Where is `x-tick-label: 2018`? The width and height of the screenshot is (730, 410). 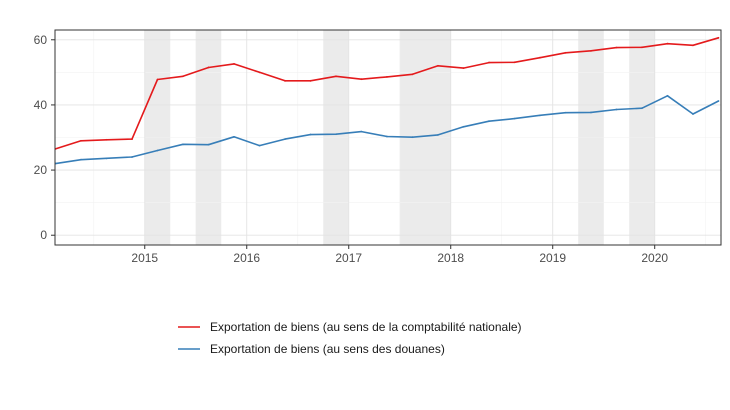 x-tick-label: 2018 is located at coordinates (450, 258).